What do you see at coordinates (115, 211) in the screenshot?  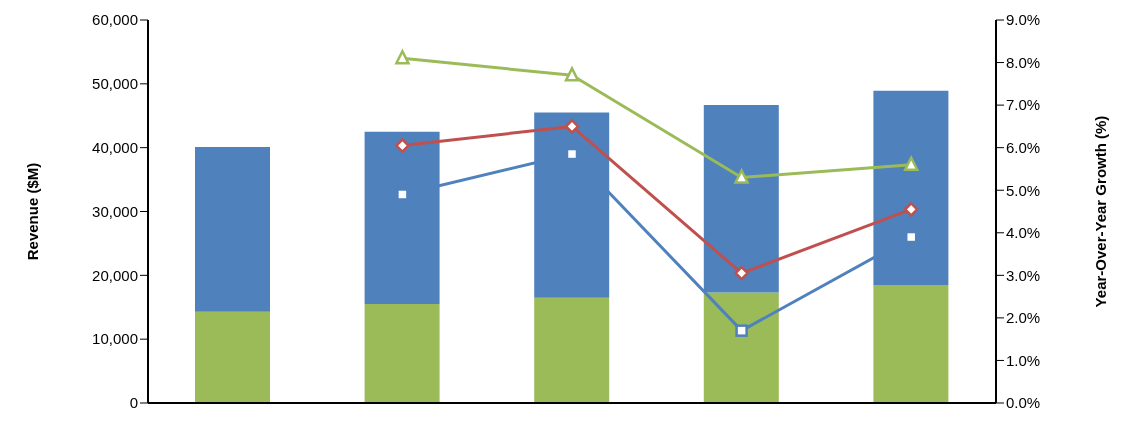 I see `y-tick-label: 30,000` at bounding box center [115, 211].